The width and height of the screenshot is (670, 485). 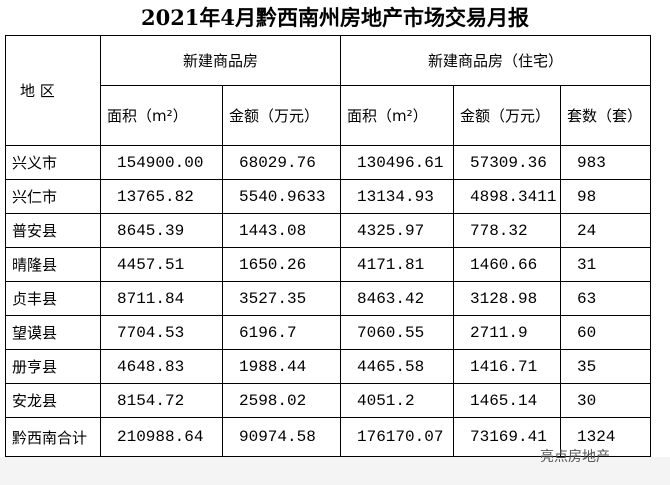 I want to click on value-cell: 90974.58, so click(x=281, y=437).